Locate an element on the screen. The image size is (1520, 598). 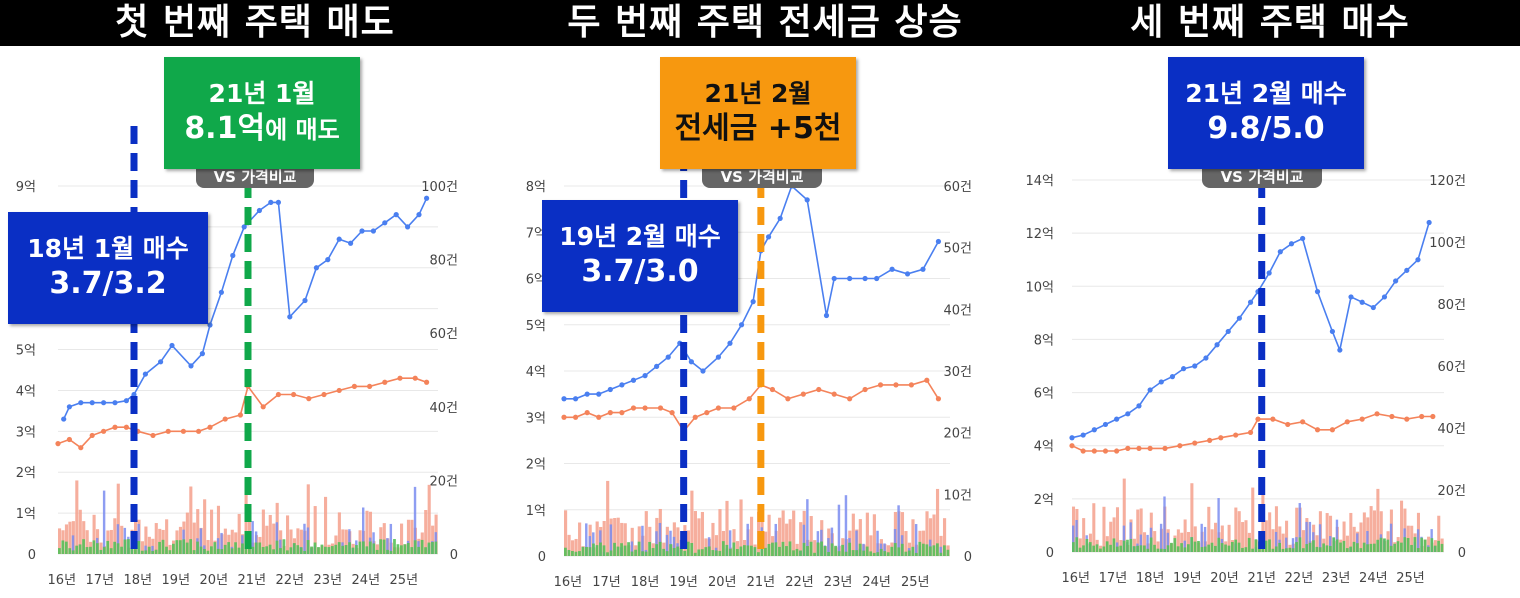
y-left-tick-label: 0 is located at coordinates (542, 557).